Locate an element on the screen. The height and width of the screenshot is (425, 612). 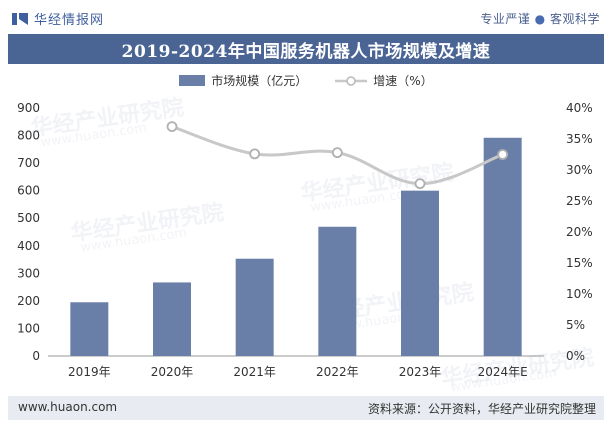
footer-source: 资料来源：公开资料，华经产业研究院整理 is located at coordinates (481, 409).